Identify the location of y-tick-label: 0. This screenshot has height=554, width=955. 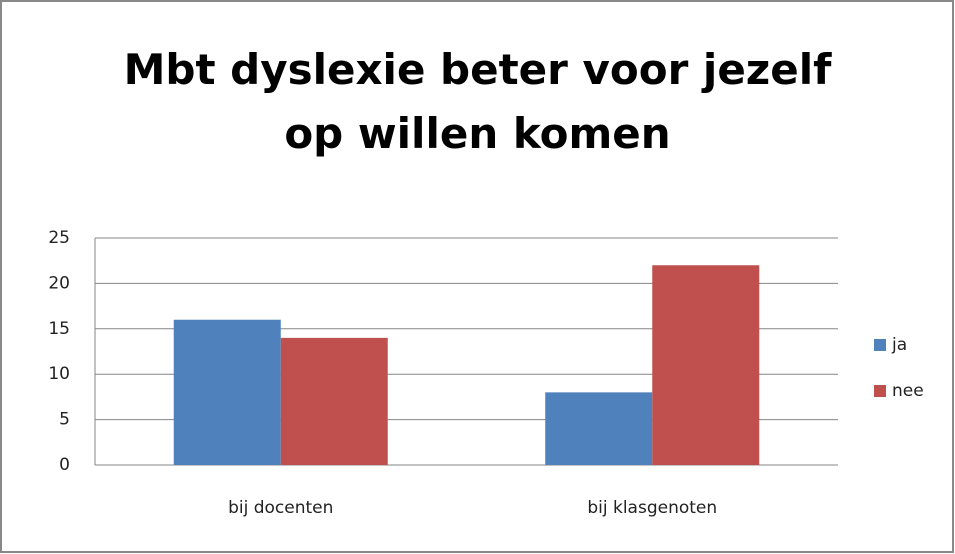
(64, 465).